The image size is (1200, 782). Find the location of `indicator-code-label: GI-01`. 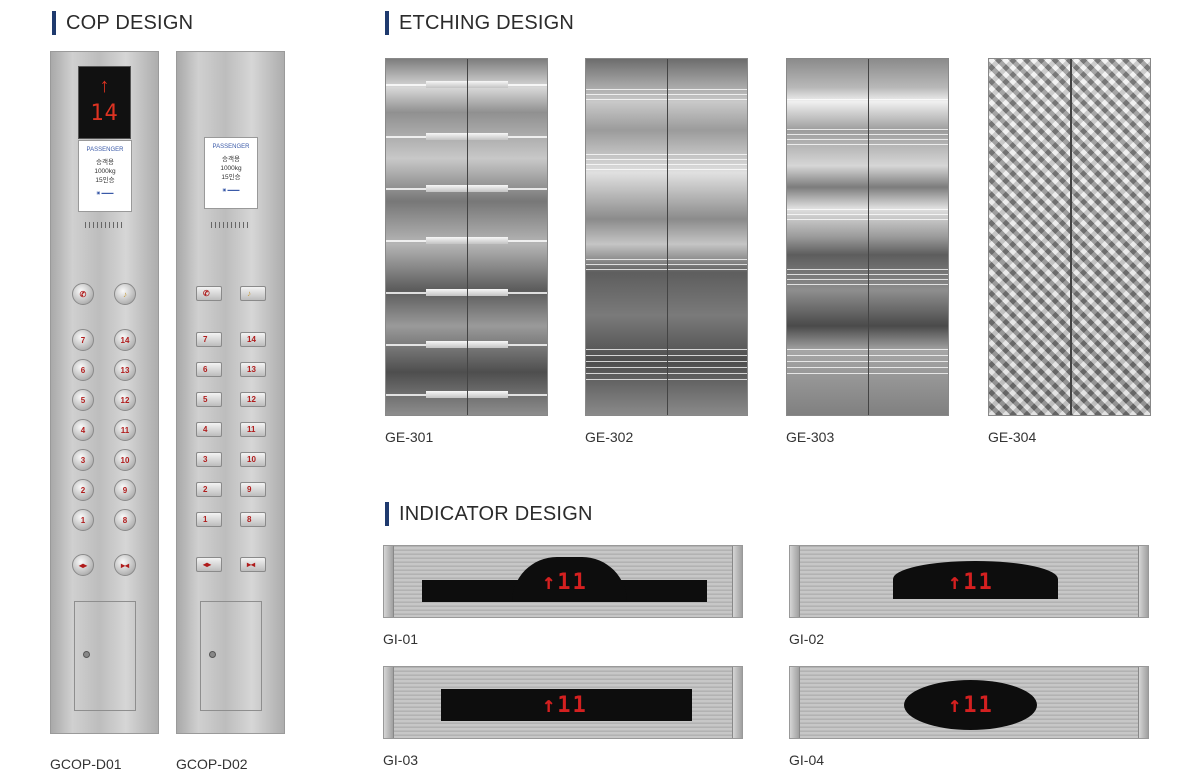

indicator-code-label: GI-01 is located at coordinates (401, 639).